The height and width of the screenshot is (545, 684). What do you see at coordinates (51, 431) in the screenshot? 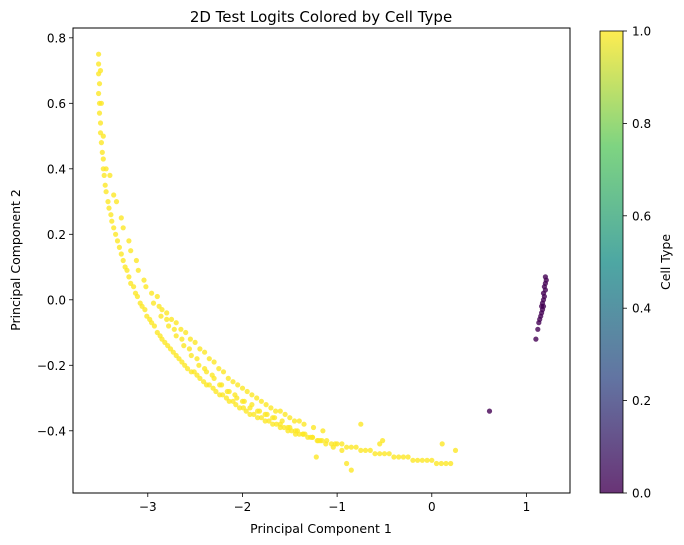
I see `y-tick-label: −0.4` at bounding box center [51, 431].